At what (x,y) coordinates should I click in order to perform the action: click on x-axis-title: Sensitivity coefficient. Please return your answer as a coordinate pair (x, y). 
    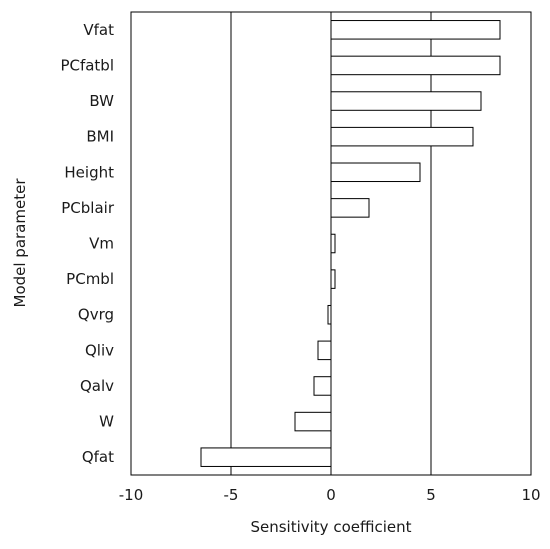
    Looking at the image, I should click on (330, 527).